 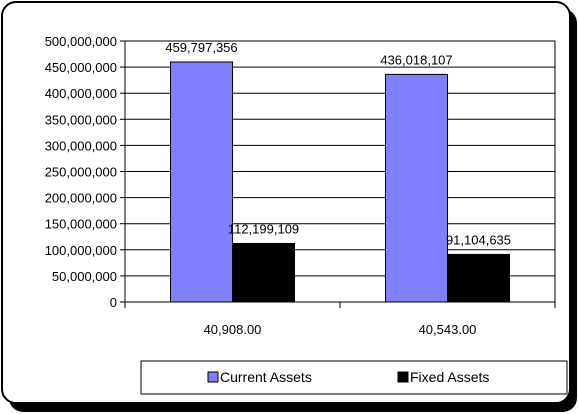 I want to click on y-tick-label: 100,000,000, so click(x=81, y=250).